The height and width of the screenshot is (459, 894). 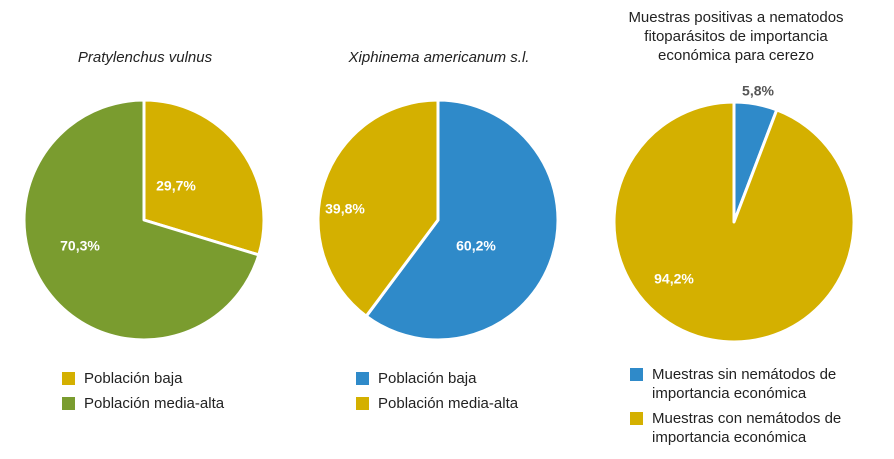 I want to click on slice-data-label: 70,3%, so click(x=80, y=246).